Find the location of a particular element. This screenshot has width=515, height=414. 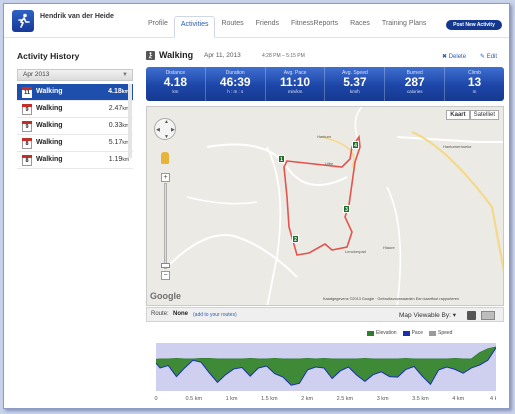

stat-label: Distance is located at coordinates (175, 73).